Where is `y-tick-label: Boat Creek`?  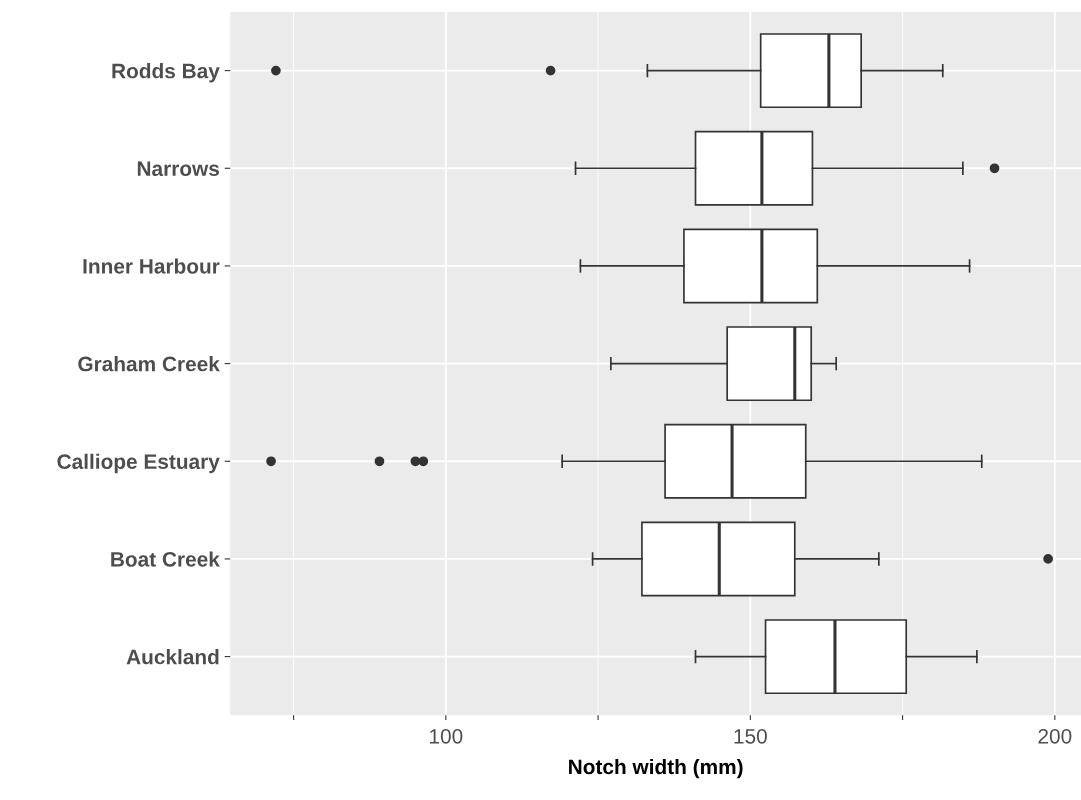 y-tick-label: Boat Creek is located at coordinates (165, 559).